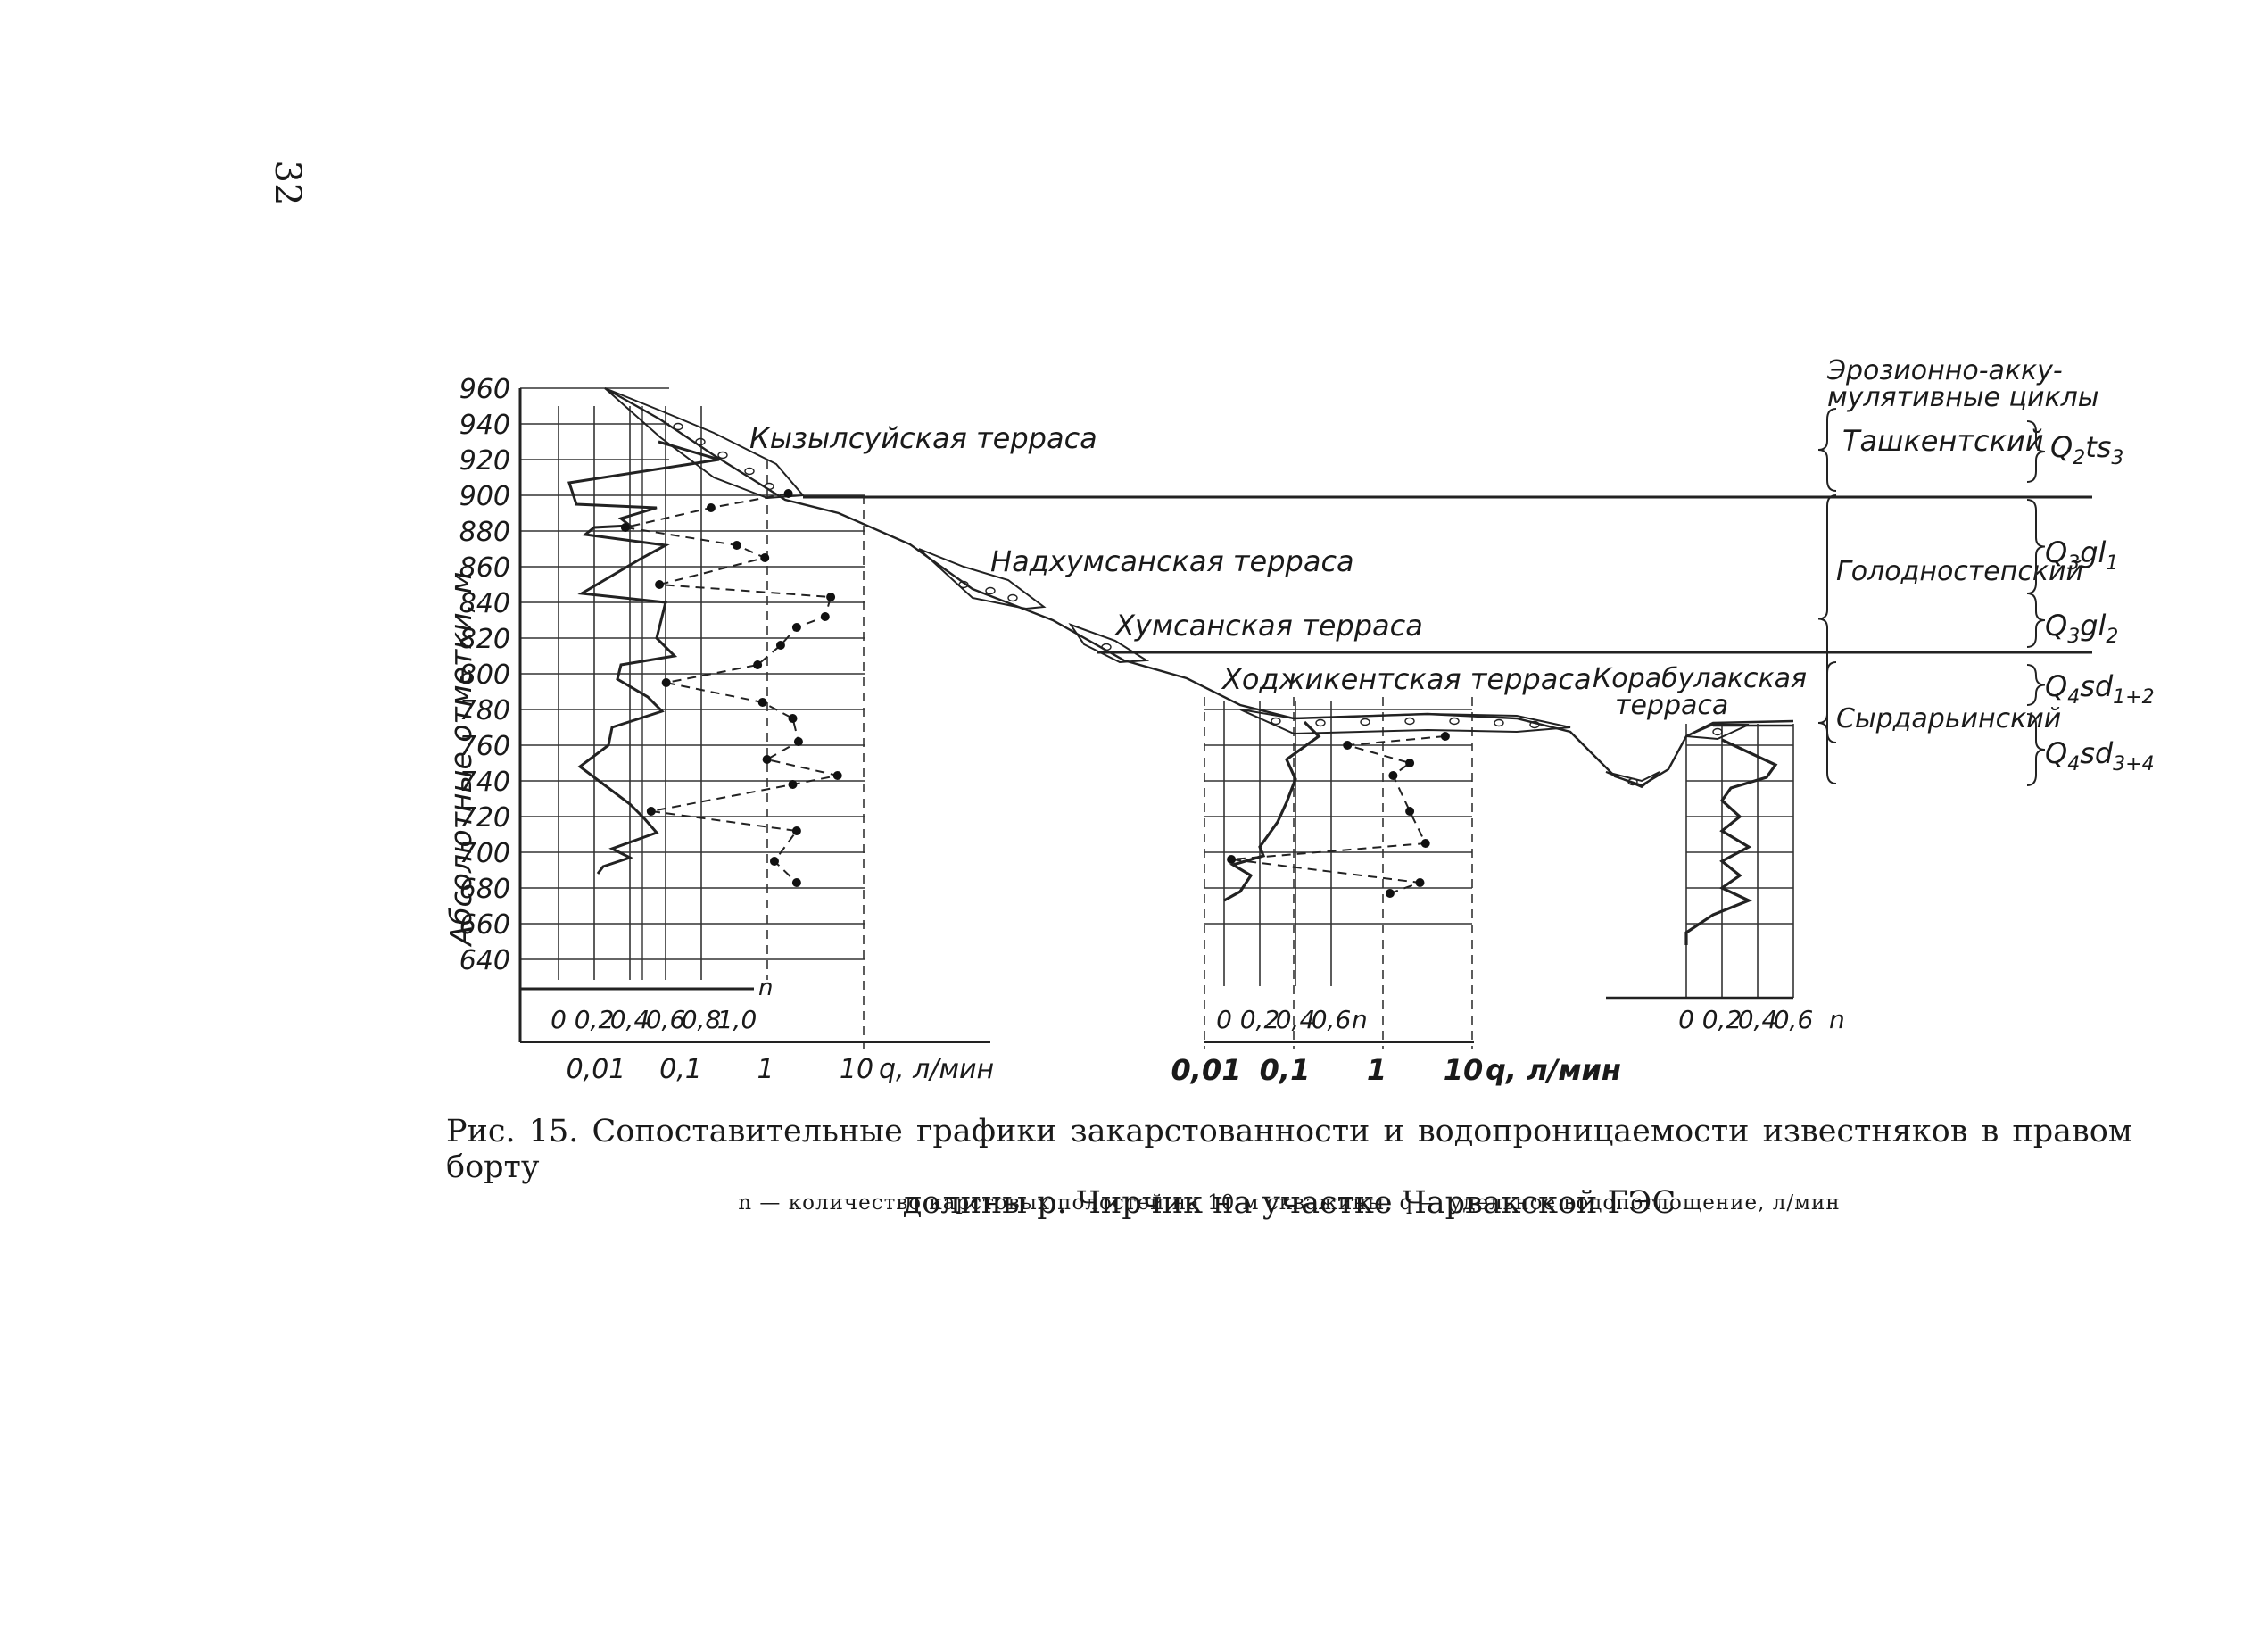 Image resolution: width=2268 pixels, height=1651 pixels. What do you see at coordinates (484, 389) in the screenshot?
I see `y-tick-label: 960` at bounding box center [484, 389].